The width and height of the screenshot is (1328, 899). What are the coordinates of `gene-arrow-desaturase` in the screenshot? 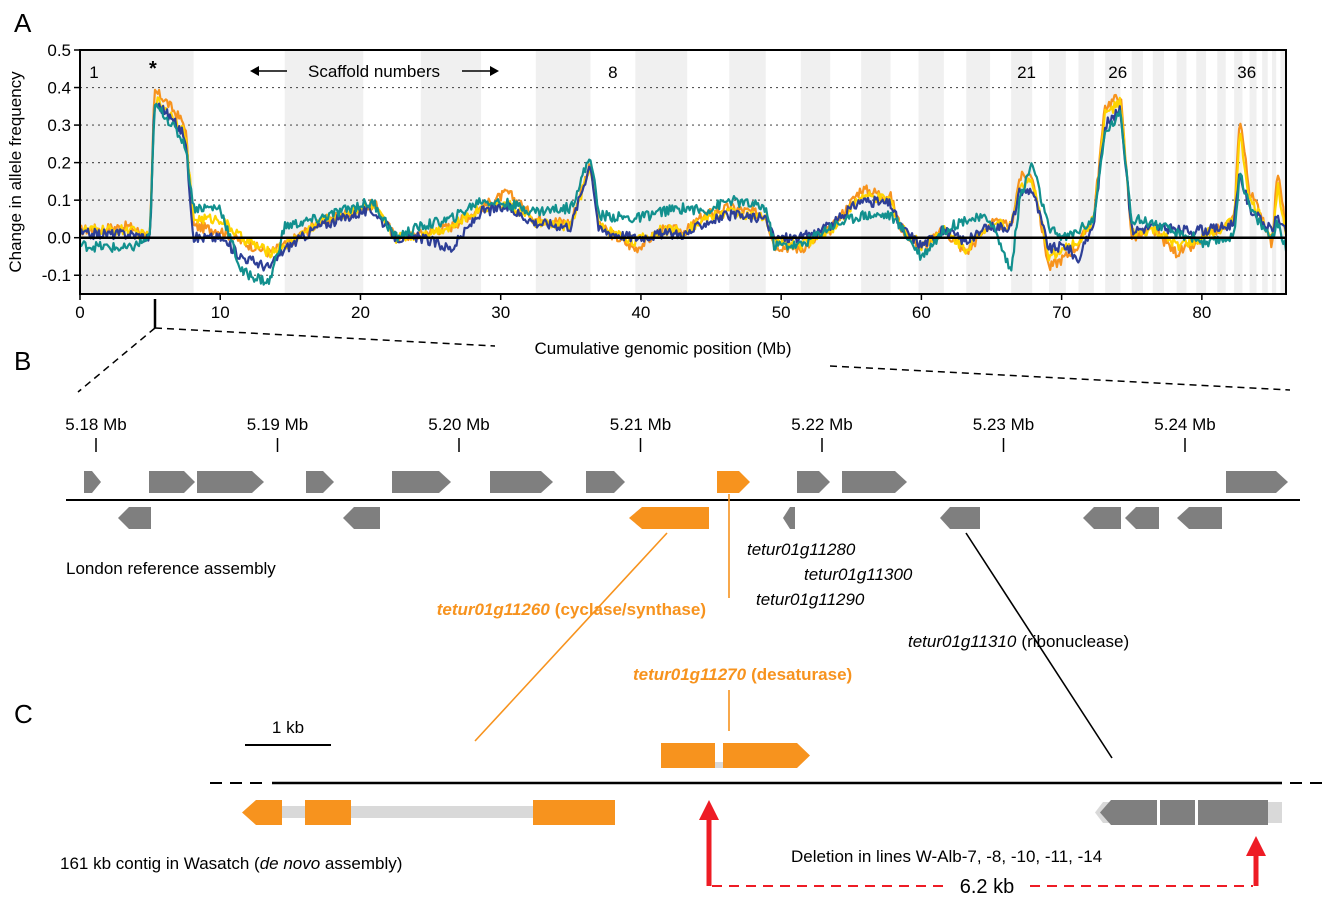 It's located at (733, 482).